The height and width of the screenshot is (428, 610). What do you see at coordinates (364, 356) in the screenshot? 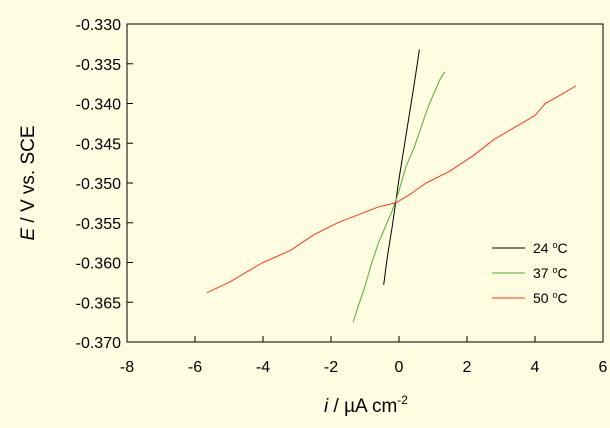
I see `x-axis: -8 -6 -4 -2 0 2 4 6` at bounding box center [364, 356].